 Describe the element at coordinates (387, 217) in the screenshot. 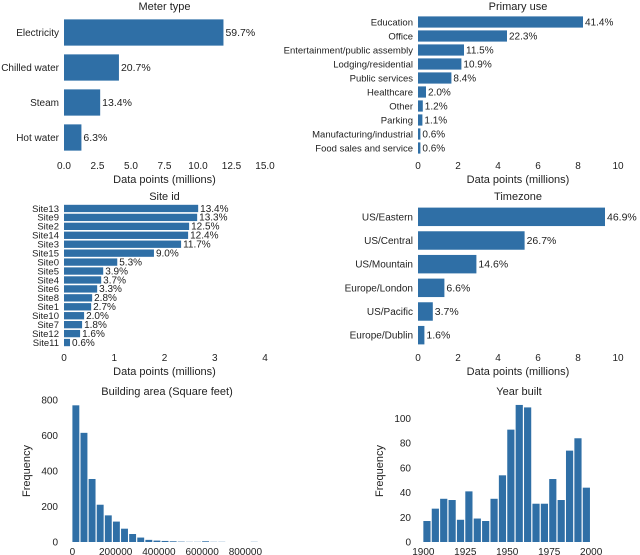

I see `category-label: US/Eastern` at that location.